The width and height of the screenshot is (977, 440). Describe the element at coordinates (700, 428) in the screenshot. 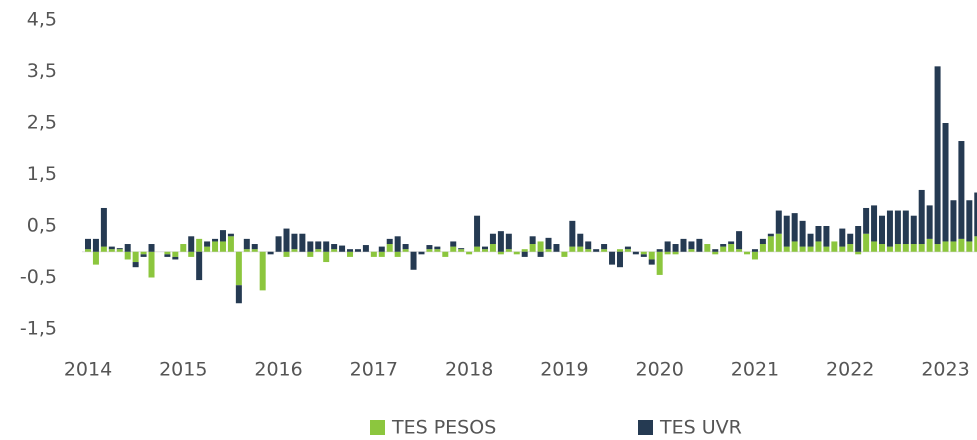

I see `legend-label: TES UVR` at that location.